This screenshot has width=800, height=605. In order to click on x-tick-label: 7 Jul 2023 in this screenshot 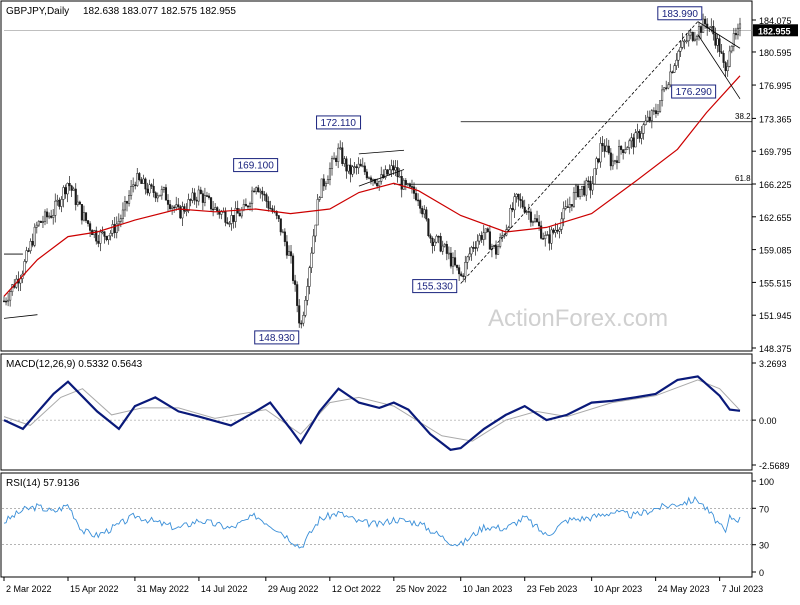, I will do `click(743, 589)`.